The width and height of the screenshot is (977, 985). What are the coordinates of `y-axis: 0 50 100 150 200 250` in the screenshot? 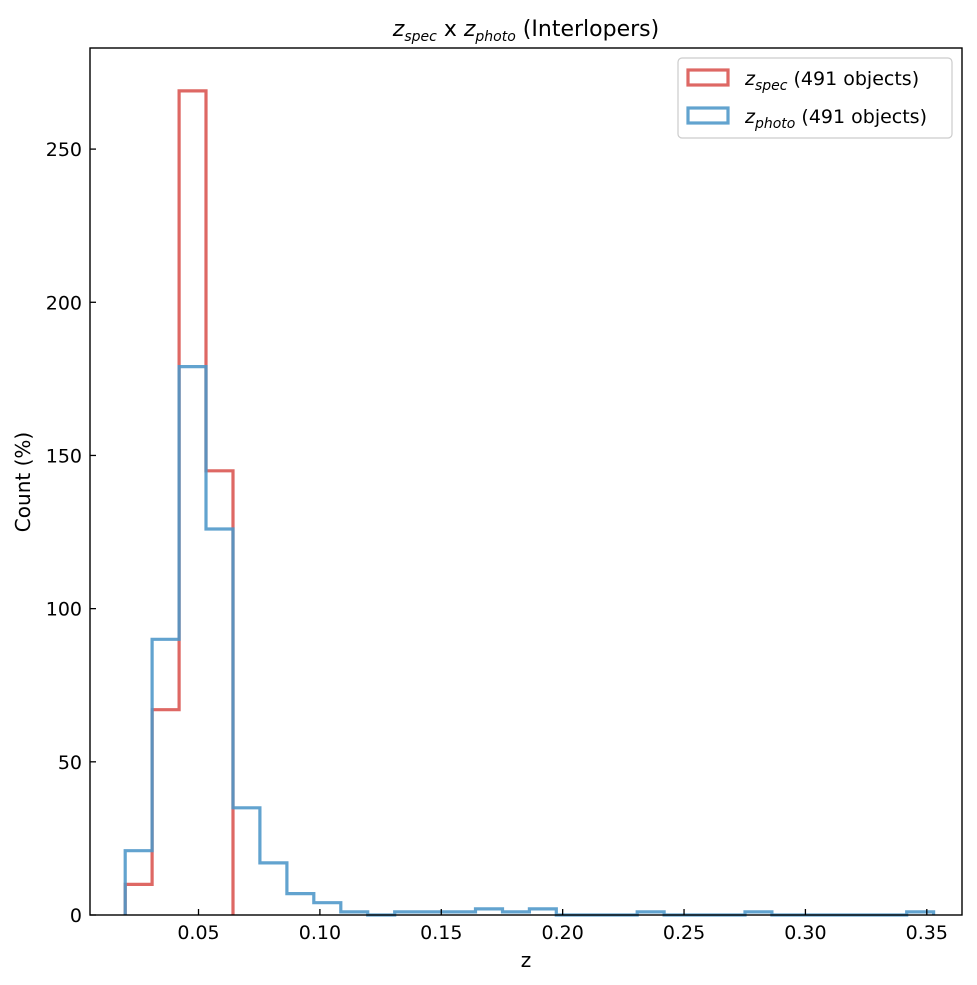 It's located at (71, 533).